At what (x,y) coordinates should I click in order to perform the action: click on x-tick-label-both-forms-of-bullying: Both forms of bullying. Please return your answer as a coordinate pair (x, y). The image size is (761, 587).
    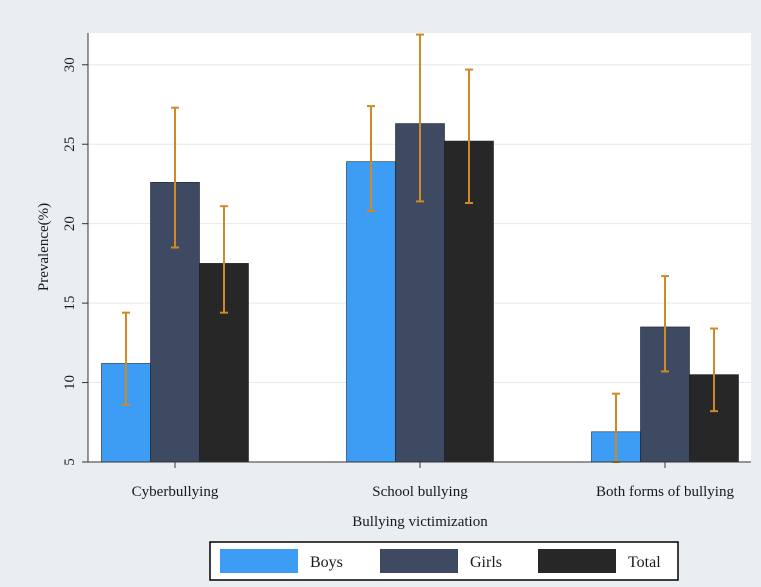
    Looking at the image, I should click on (665, 492).